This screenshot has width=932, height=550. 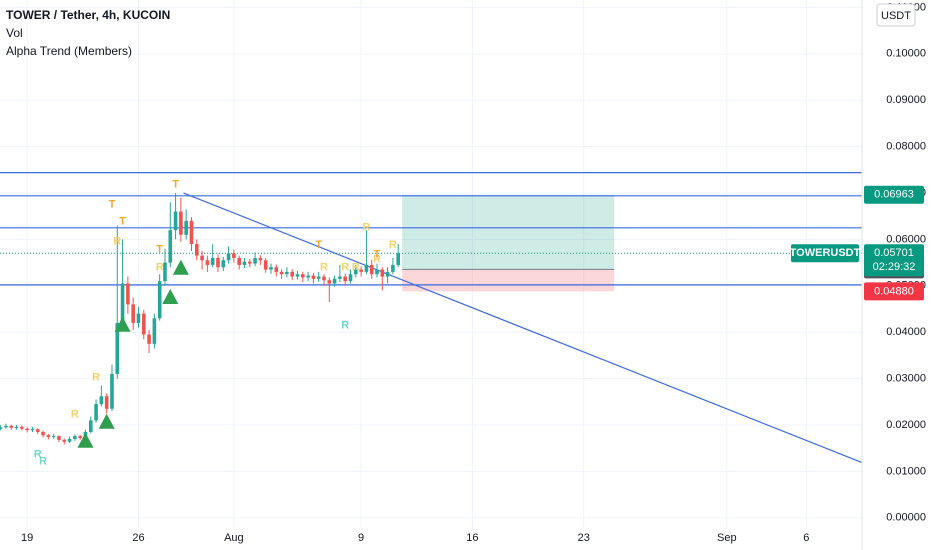 What do you see at coordinates (69, 51) in the screenshot?
I see `indicator-label: Alpha Trend (Members)` at bounding box center [69, 51].